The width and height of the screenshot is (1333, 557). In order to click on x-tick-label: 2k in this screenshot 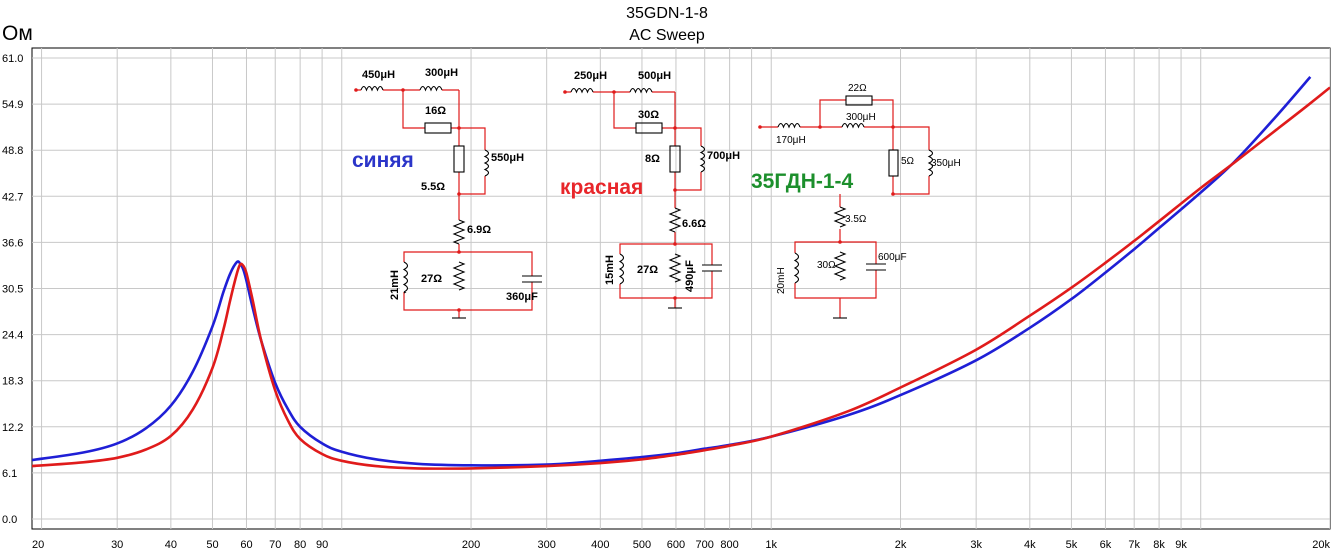, I will do `click(901, 545)`.